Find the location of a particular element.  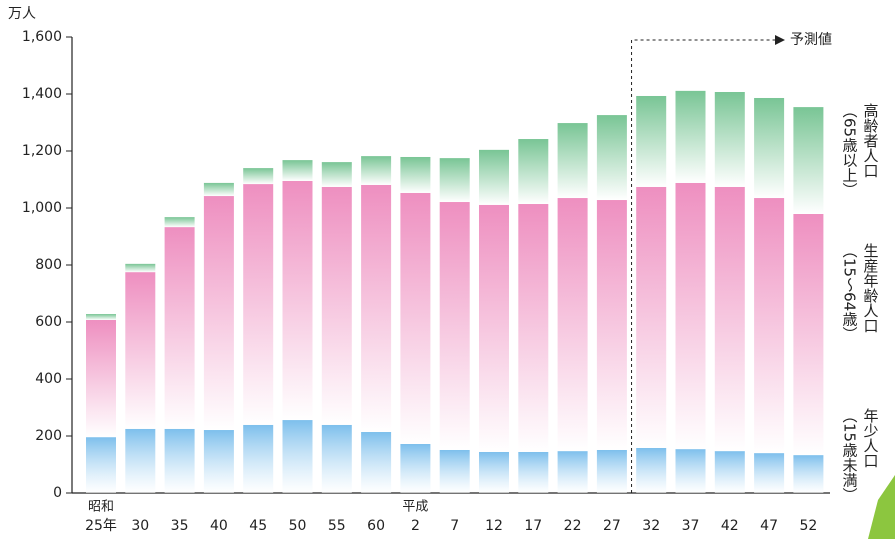

legend-note: （15～64歳） is located at coordinates (850, 292).